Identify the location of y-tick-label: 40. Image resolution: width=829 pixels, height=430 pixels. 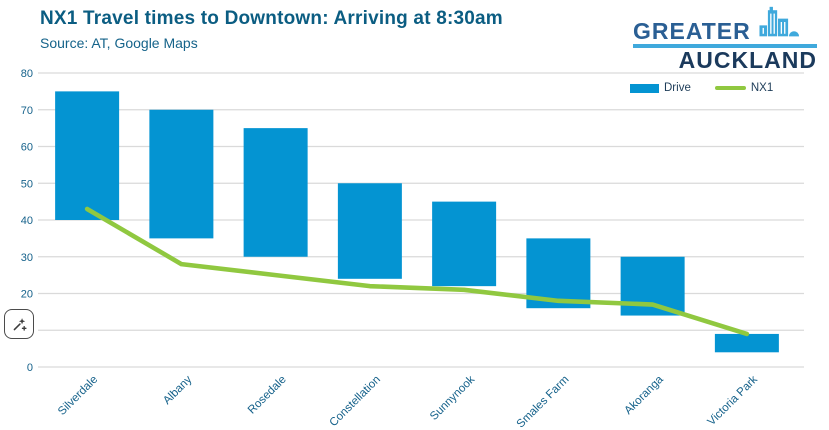
(27, 221).